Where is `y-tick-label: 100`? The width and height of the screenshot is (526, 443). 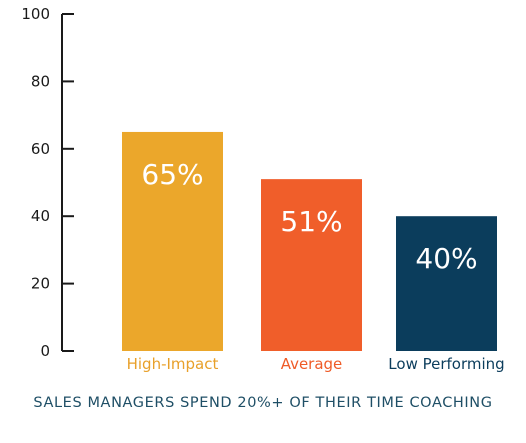 y-tick-label: 100 is located at coordinates (35, 14).